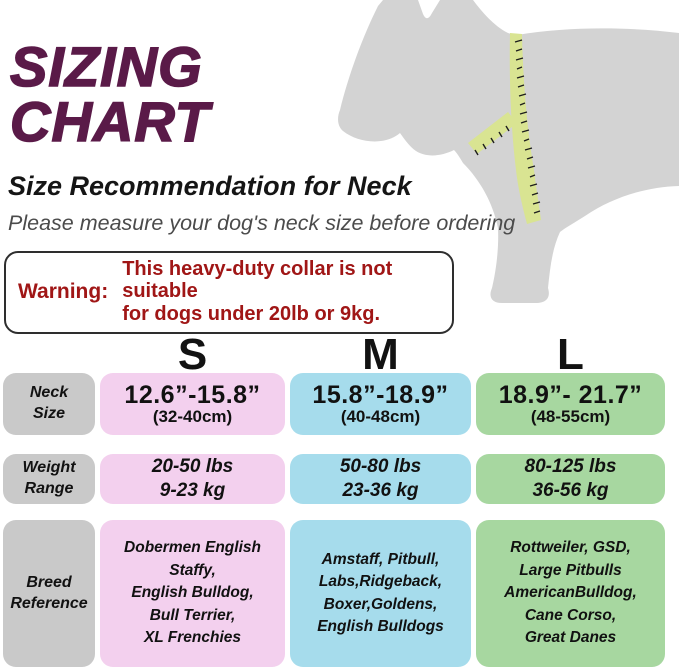 This screenshot has height=672, width=679. I want to click on warning-label: Warning:, so click(63, 291).